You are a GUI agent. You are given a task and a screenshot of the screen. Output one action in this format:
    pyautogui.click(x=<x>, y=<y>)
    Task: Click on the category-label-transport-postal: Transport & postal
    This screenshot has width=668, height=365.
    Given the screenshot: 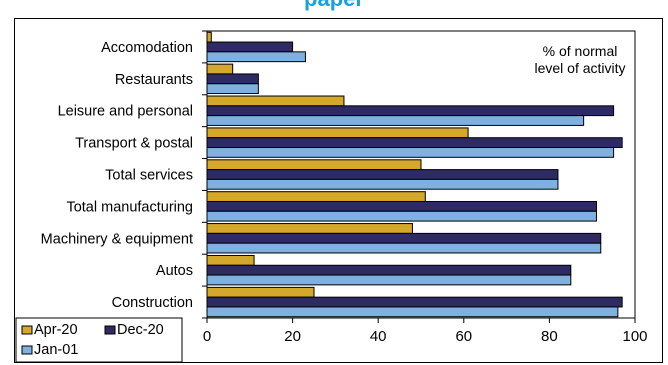 What is the action you would take?
    pyautogui.click(x=134, y=144)
    